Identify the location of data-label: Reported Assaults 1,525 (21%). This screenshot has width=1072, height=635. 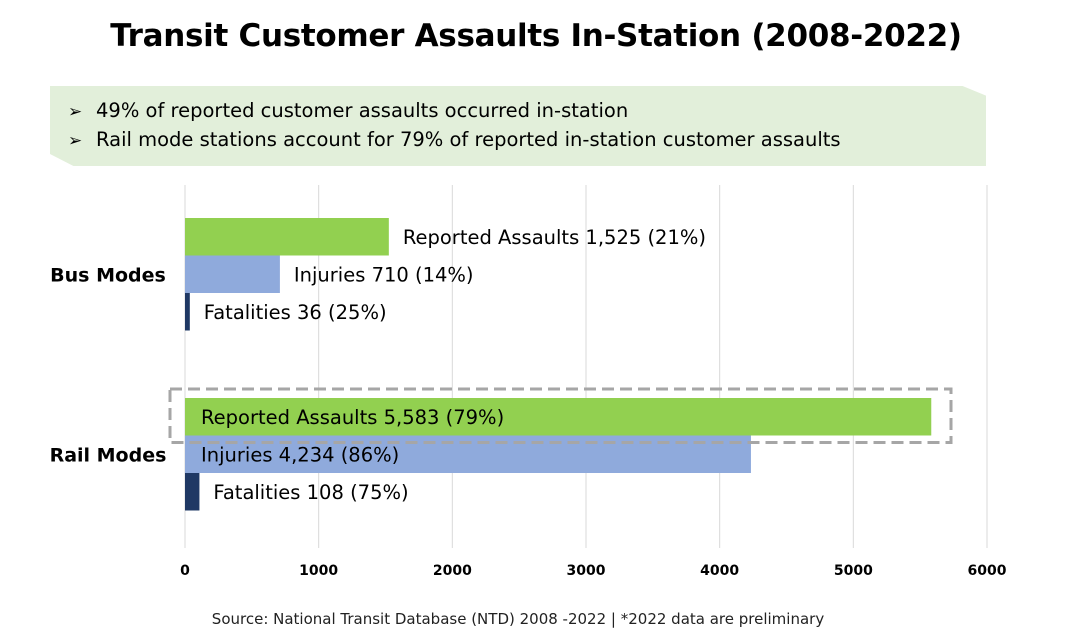
(554, 237).